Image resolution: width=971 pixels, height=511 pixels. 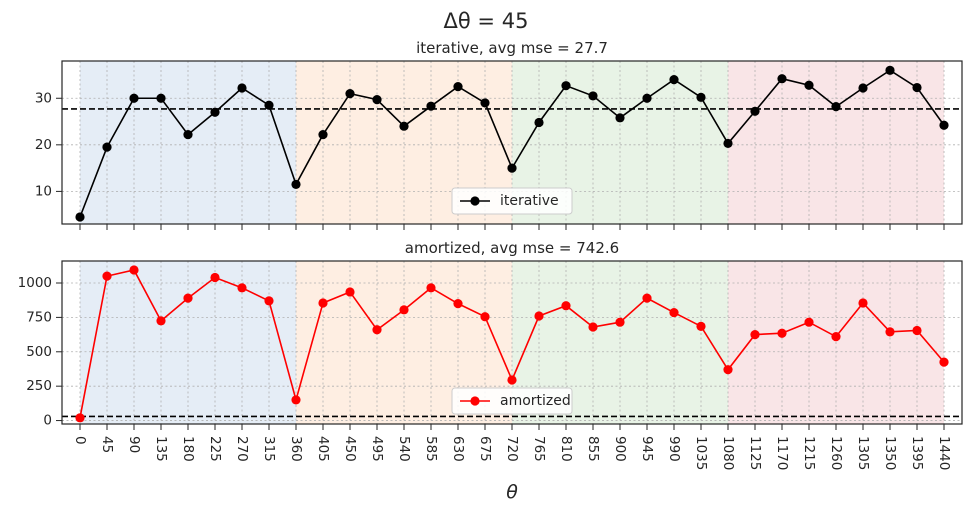 What do you see at coordinates (215, 449) in the screenshot?
I see `panel-2-x-tick-label: 225` at bounding box center [215, 449].